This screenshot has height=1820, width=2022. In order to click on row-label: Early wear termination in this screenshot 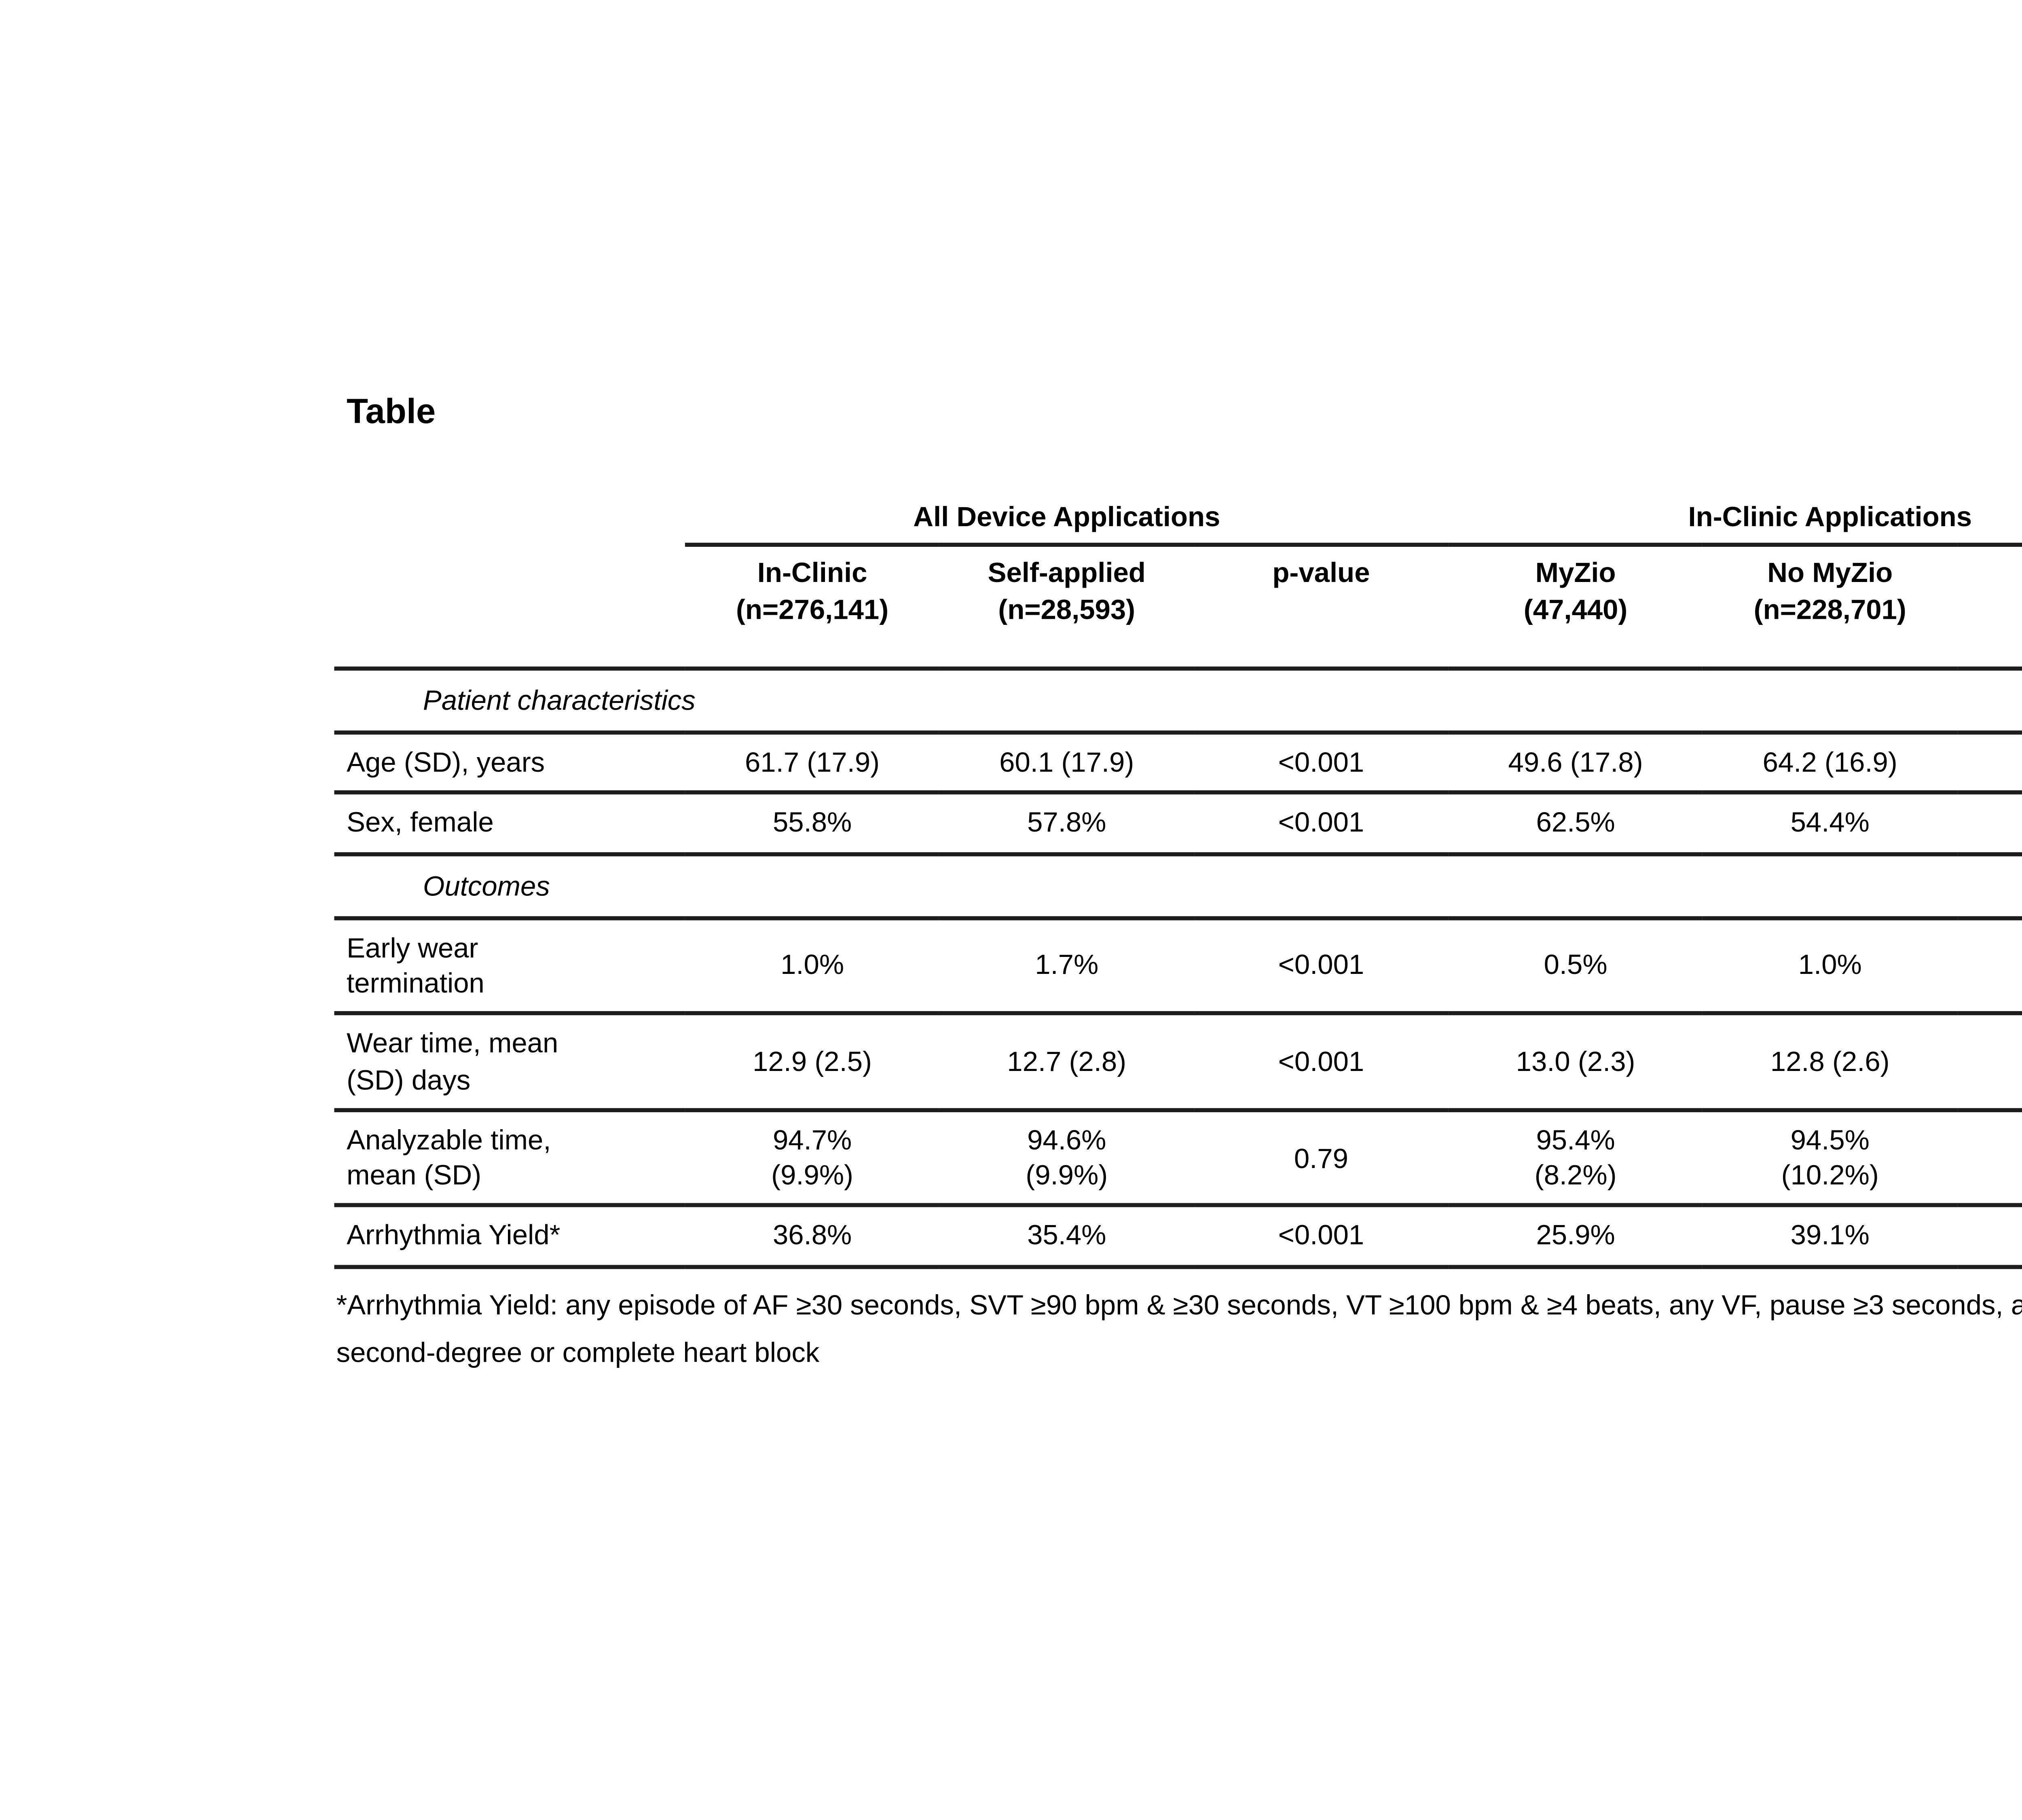, I will do `click(509, 967)`.